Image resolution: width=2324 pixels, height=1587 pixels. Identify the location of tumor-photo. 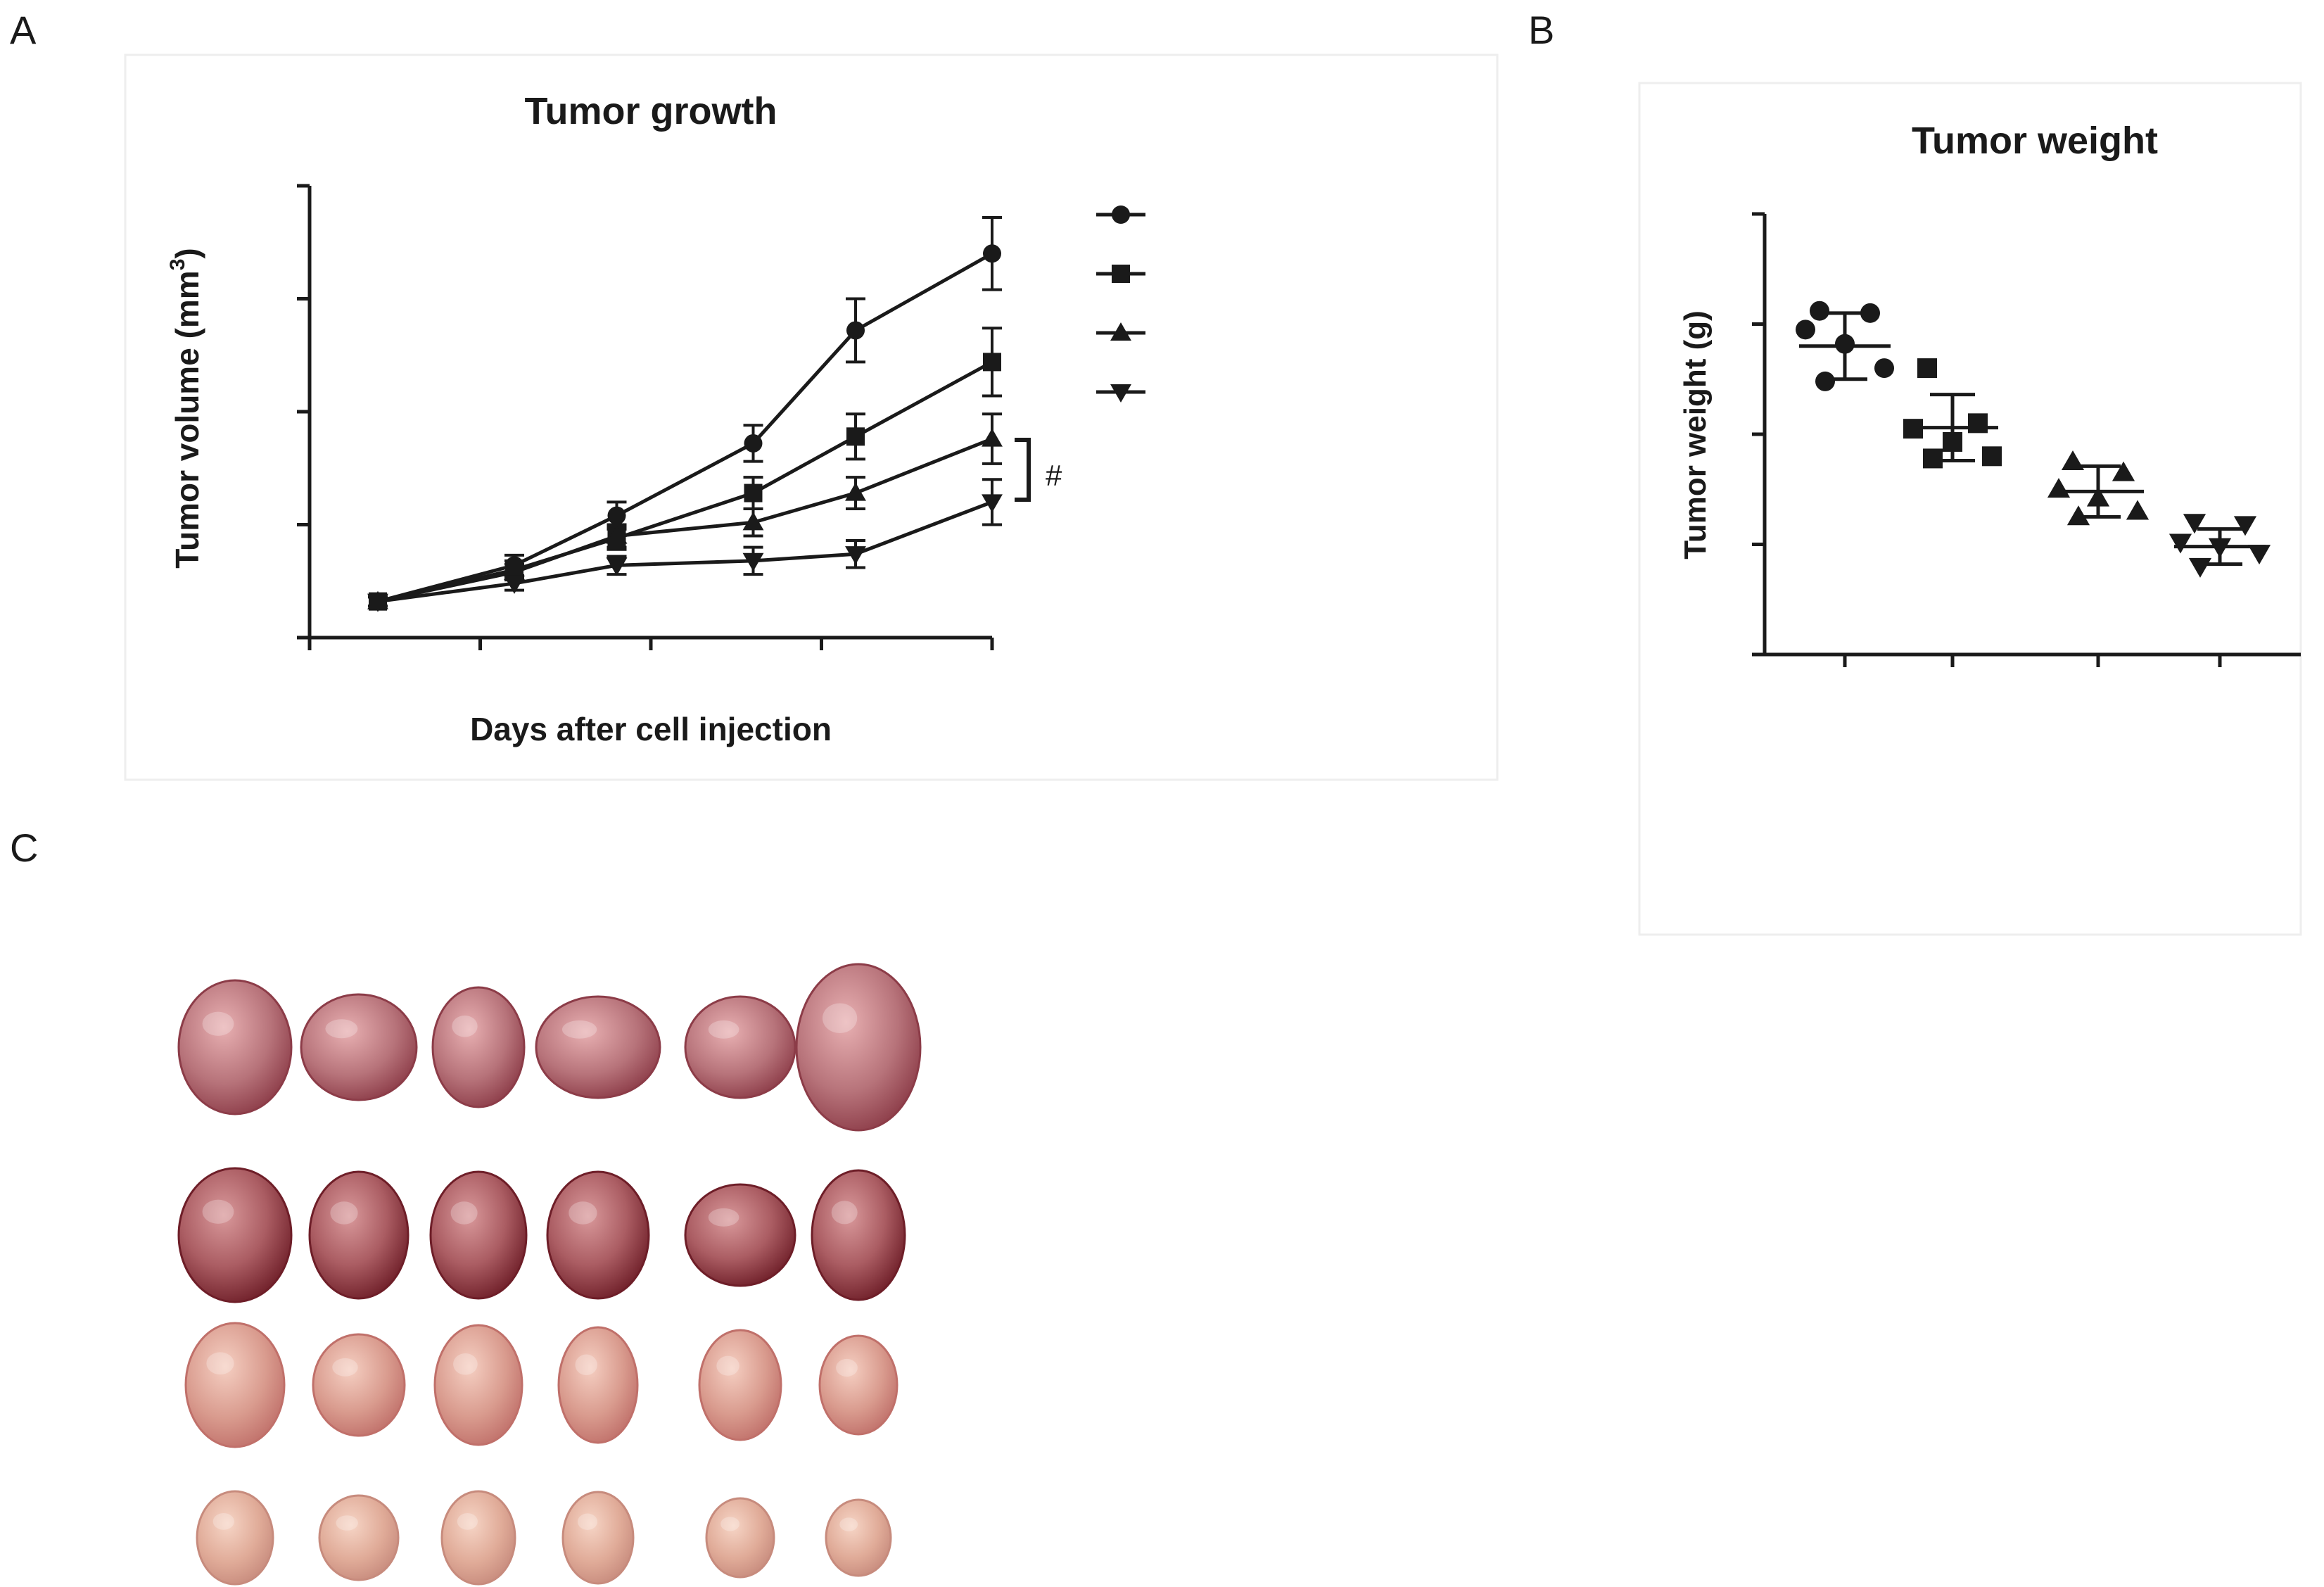
(549, 1274).